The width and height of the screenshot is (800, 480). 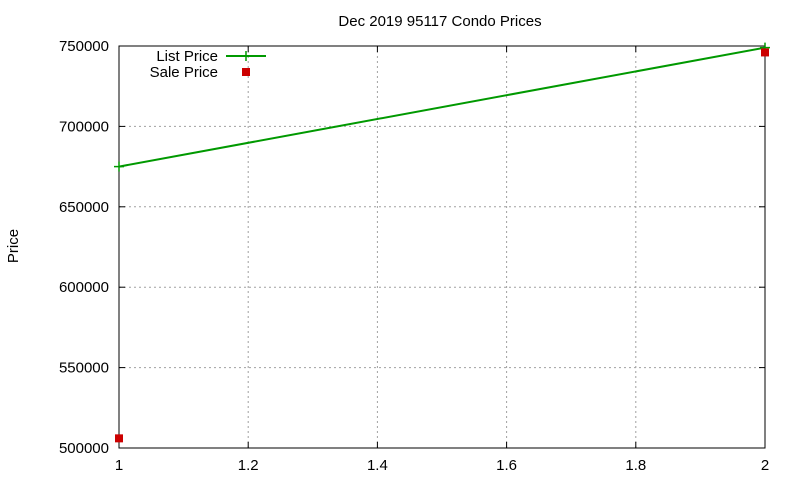 I want to click on y-tick-label: 500000, so click(x=84, y=448).